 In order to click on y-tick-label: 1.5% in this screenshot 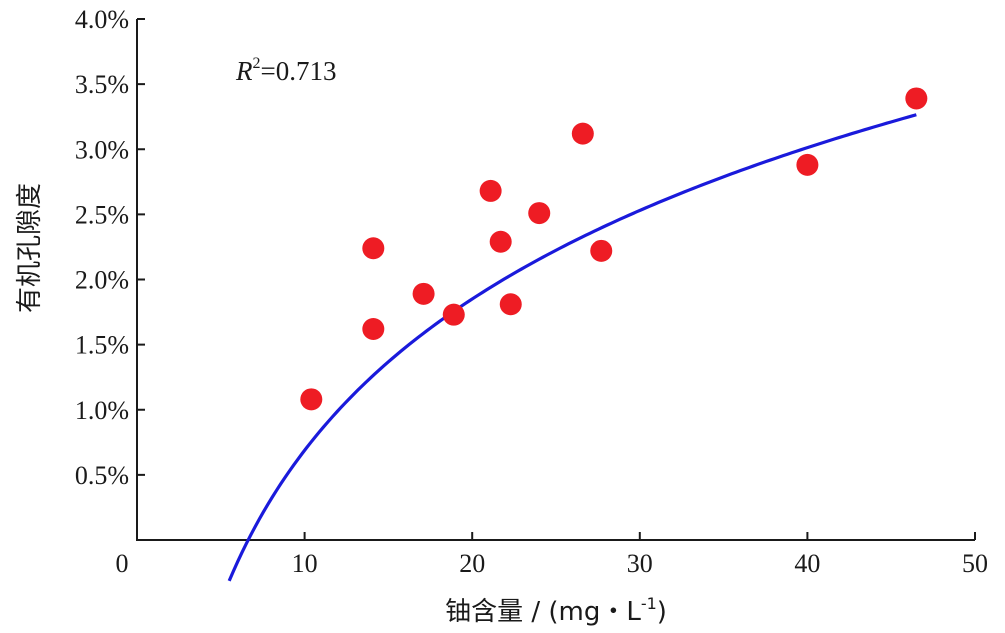, I will do `click(102, 345)`.